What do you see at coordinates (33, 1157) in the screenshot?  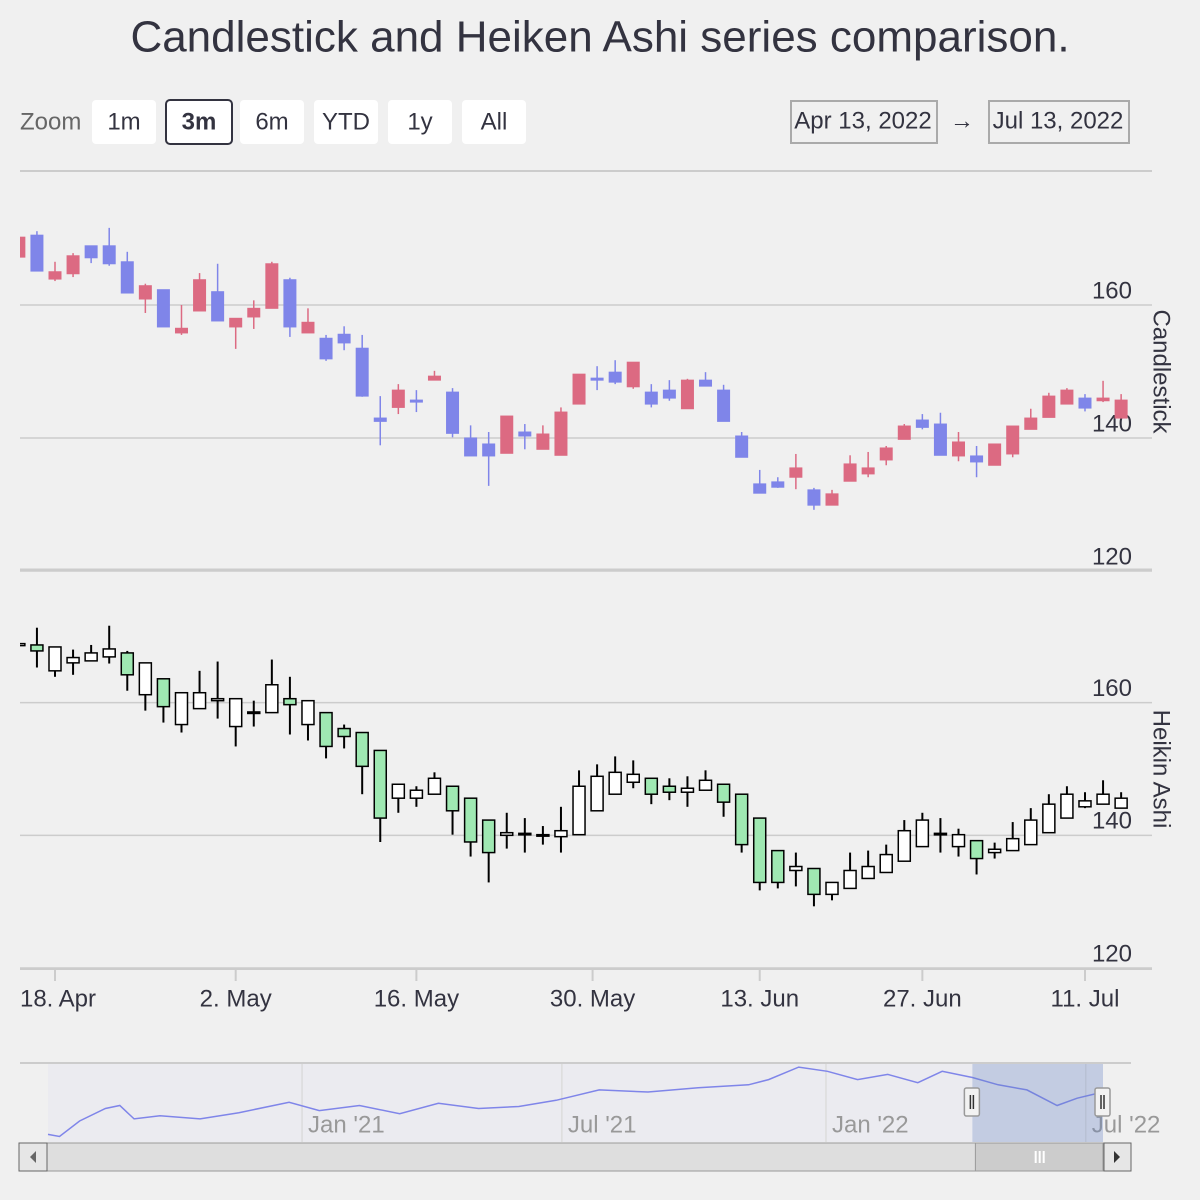 I see `scrollbar-button` at bounding box center [33, 1157].